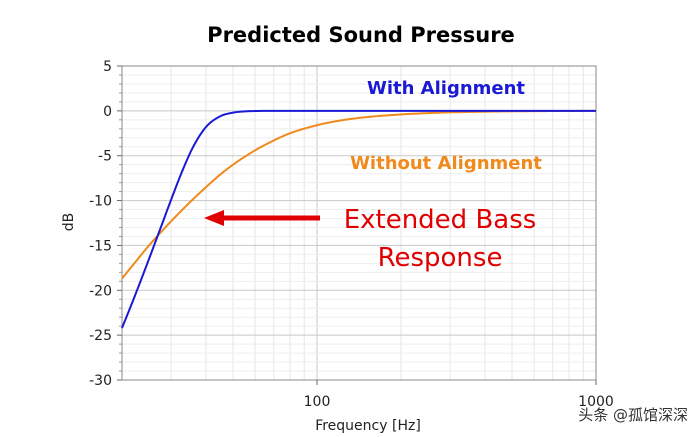 The height and width of the screenshot is (437, 695). Describe the element at coordinates (368, 426) in the screenshot. I see `x-axis-label: Frequency [Hz]` at that location.